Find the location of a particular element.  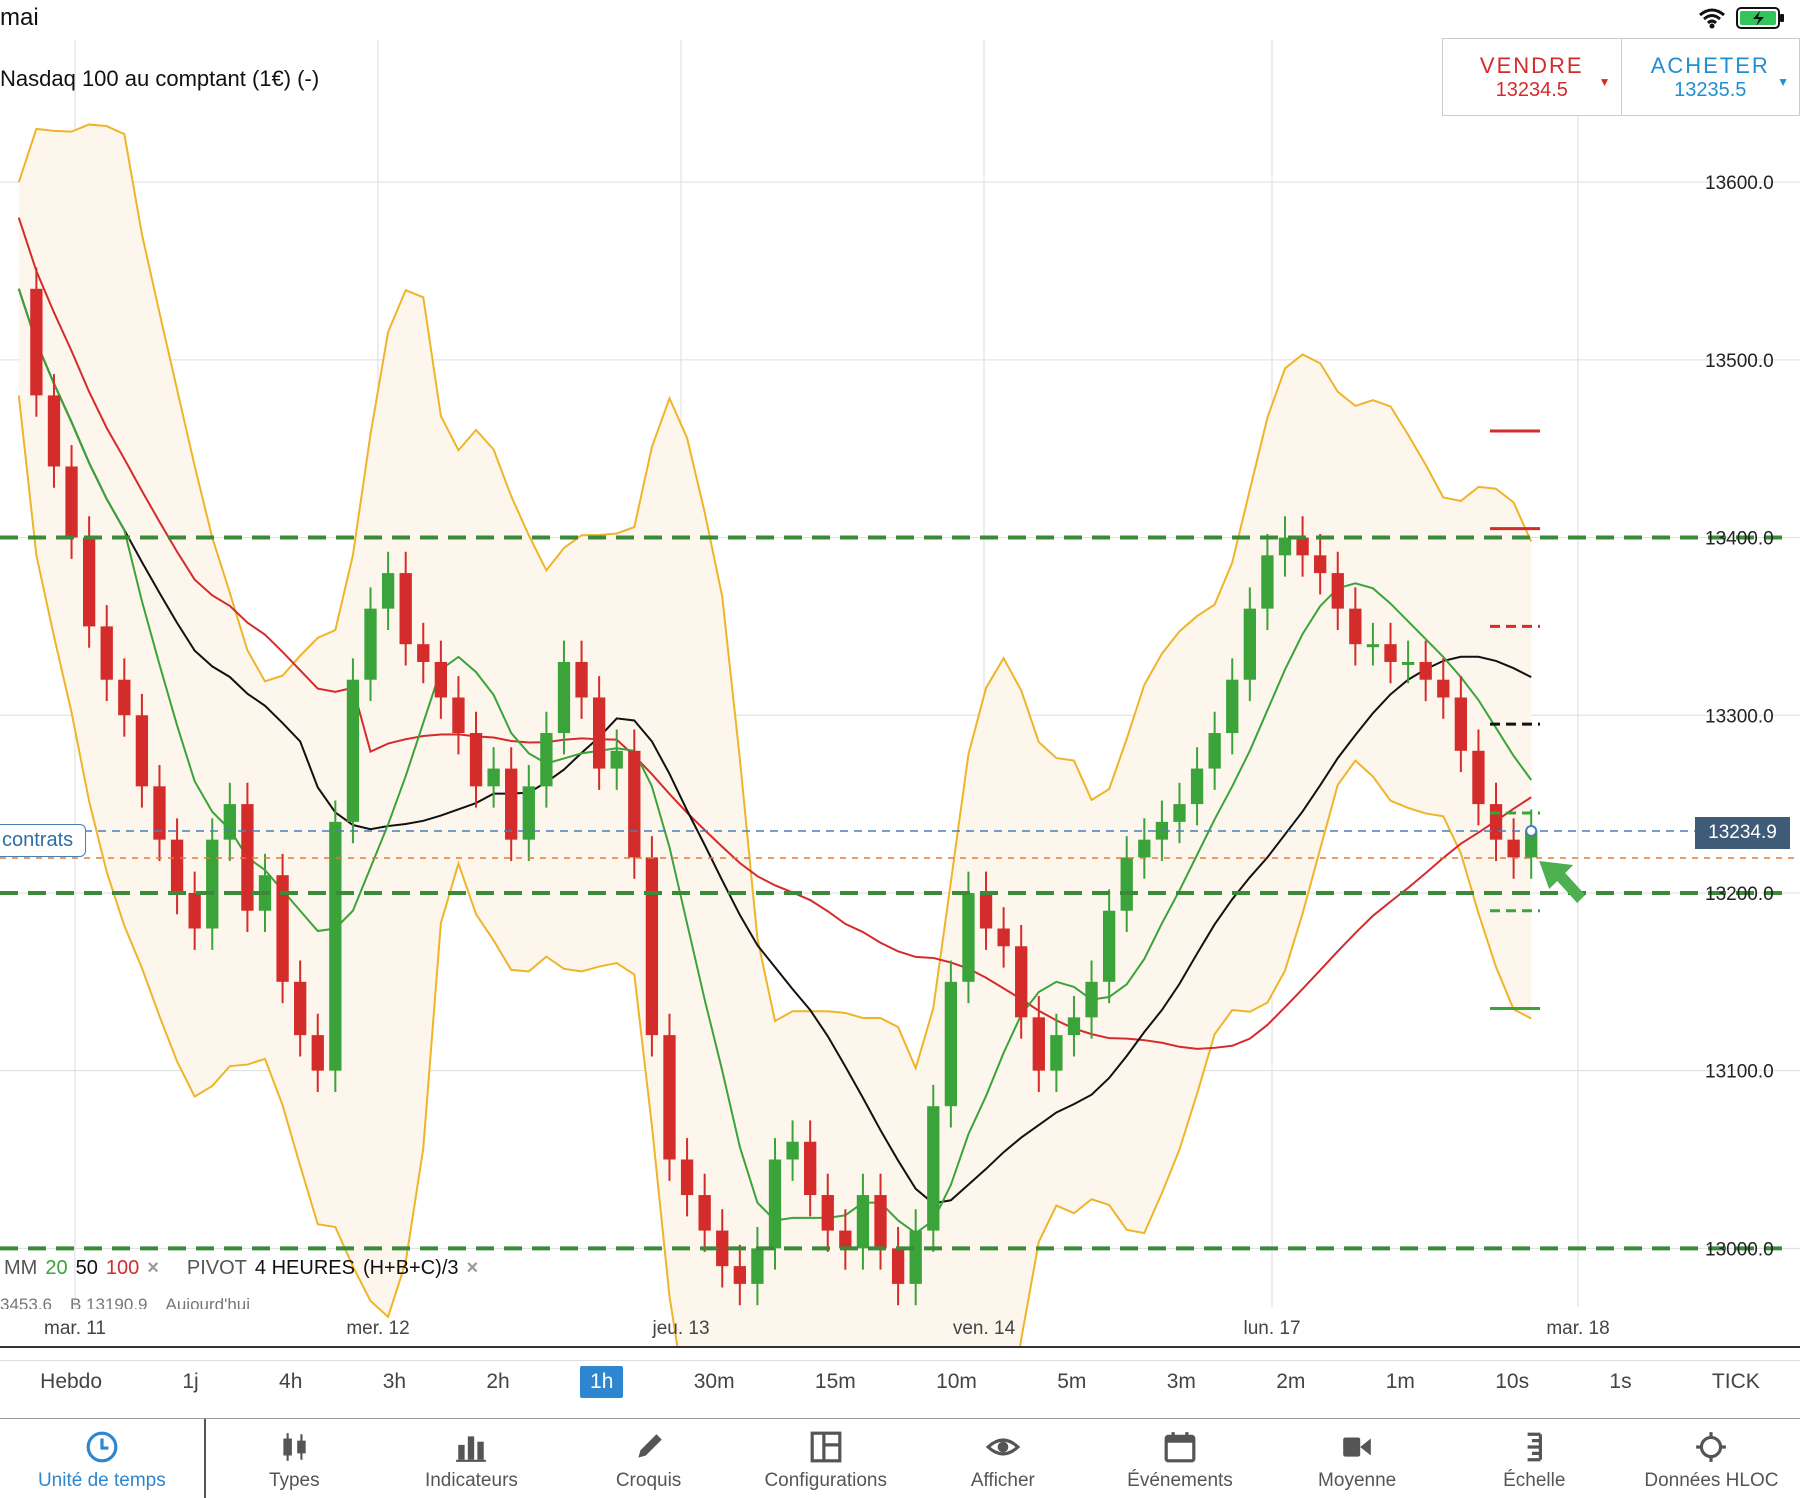

toolbar-layout-button: Configurations is located at coordinates (825, 1458).